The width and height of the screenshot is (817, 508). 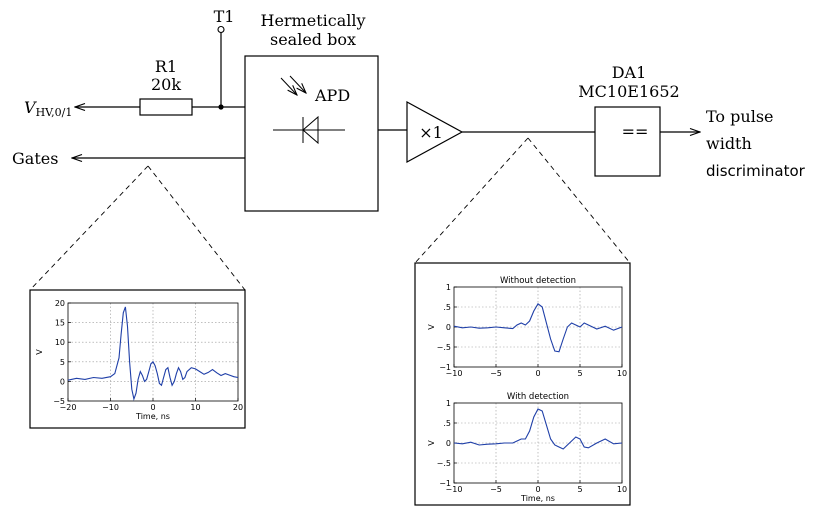 I want to click on box-title-line1: Hermetically, so click(x=312, y=20).